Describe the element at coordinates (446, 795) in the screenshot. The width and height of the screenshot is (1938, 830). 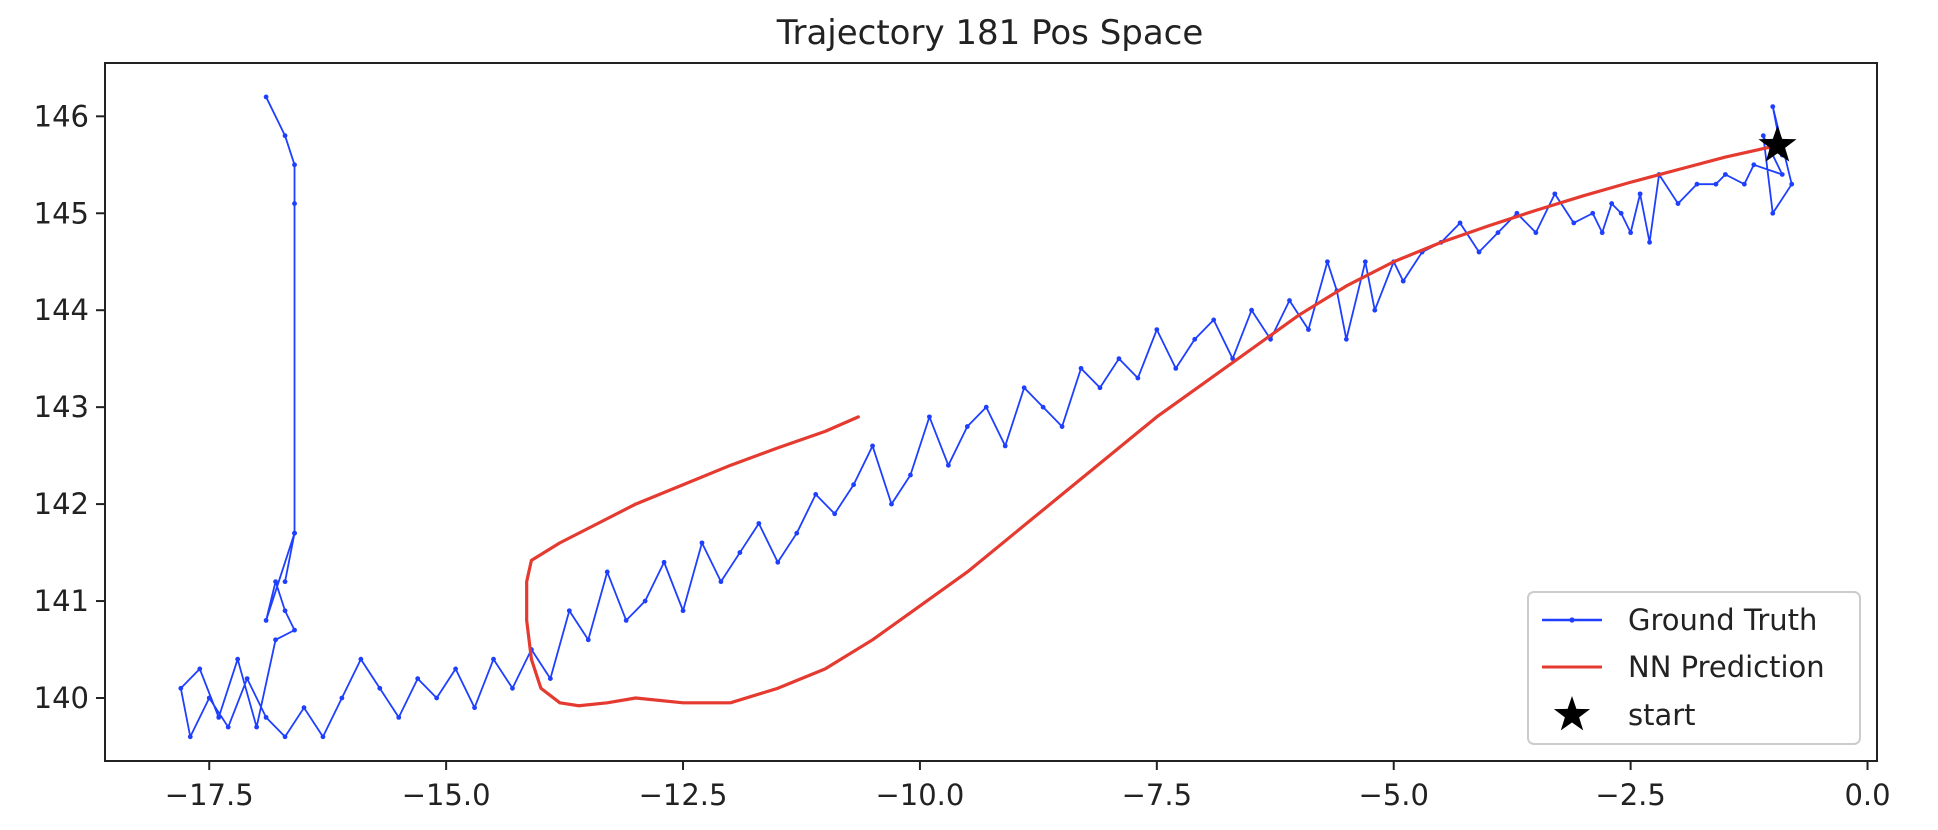
I see `x-tick-label: −15.0` at that location.